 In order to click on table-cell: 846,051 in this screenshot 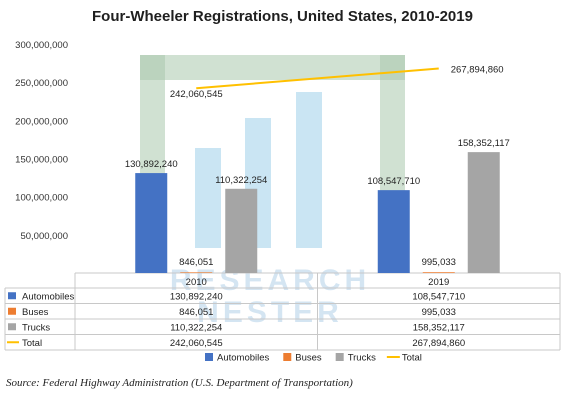, I will do `click(196, 312)`.